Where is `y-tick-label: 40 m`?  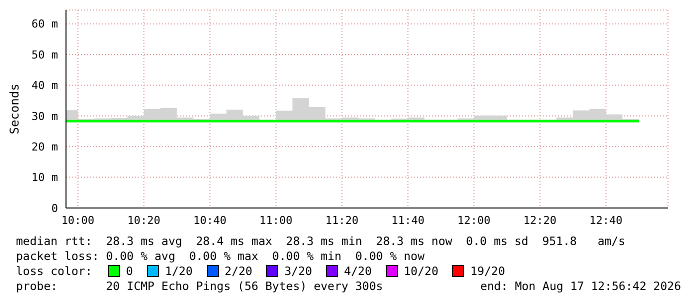 y-tick-label: 40 m is located at coordinates (45, 85).